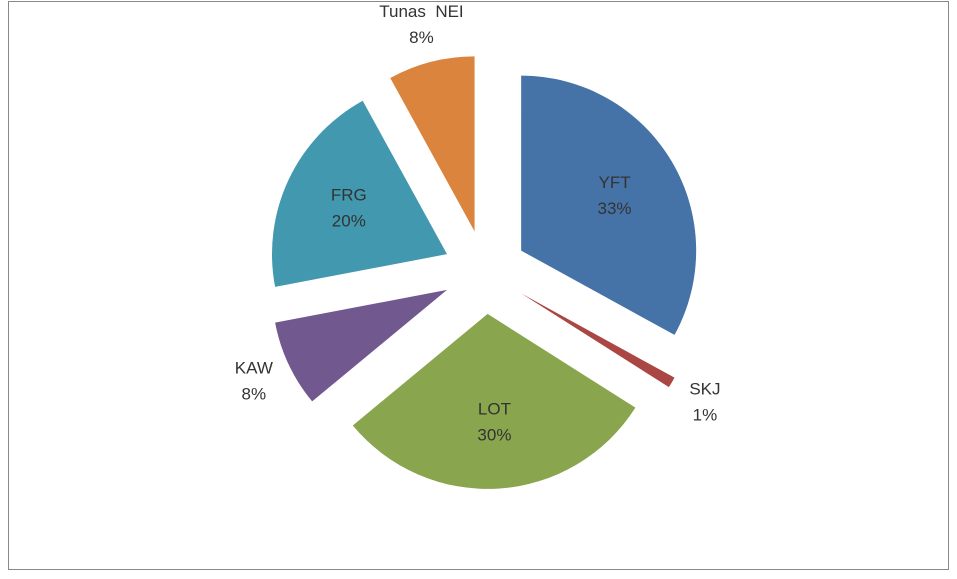 The image size is (957, 579). What do you see at coordinates (349, 220) in the screenshot?
I see `slice-value-label: 20%` at bounding box center [349, 220].